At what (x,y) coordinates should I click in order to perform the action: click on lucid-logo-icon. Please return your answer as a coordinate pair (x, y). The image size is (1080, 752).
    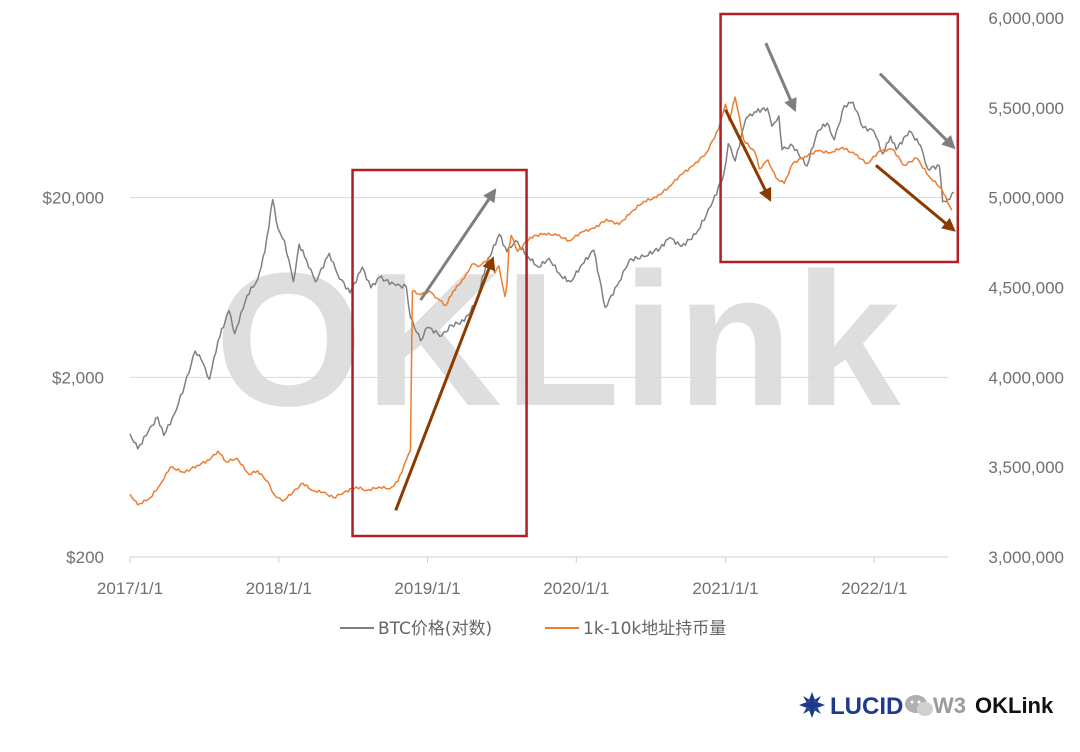
    Looking at the image, I should click on (812, 705).